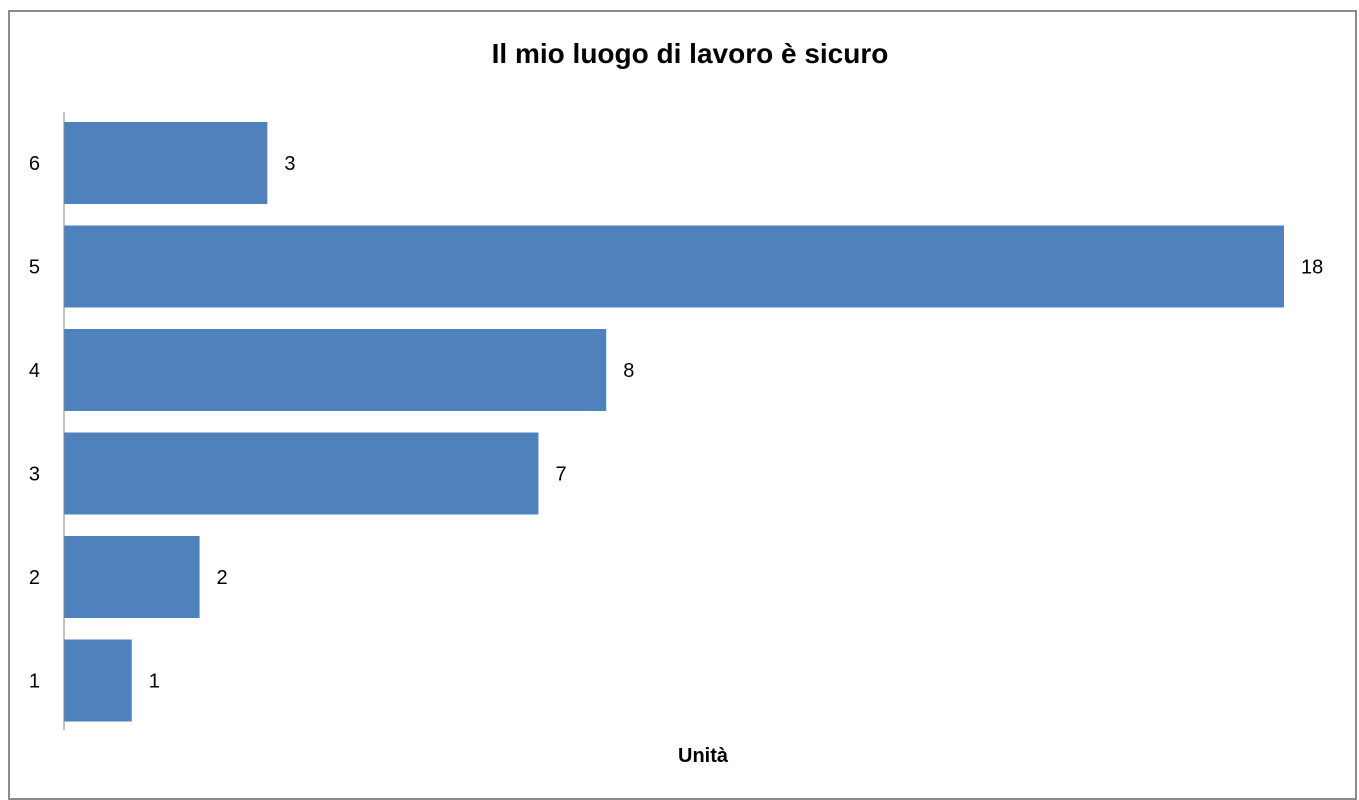 This screenshot has width=1359, height=800. I want to click on data-label-5: 18, so click(1312, 268).